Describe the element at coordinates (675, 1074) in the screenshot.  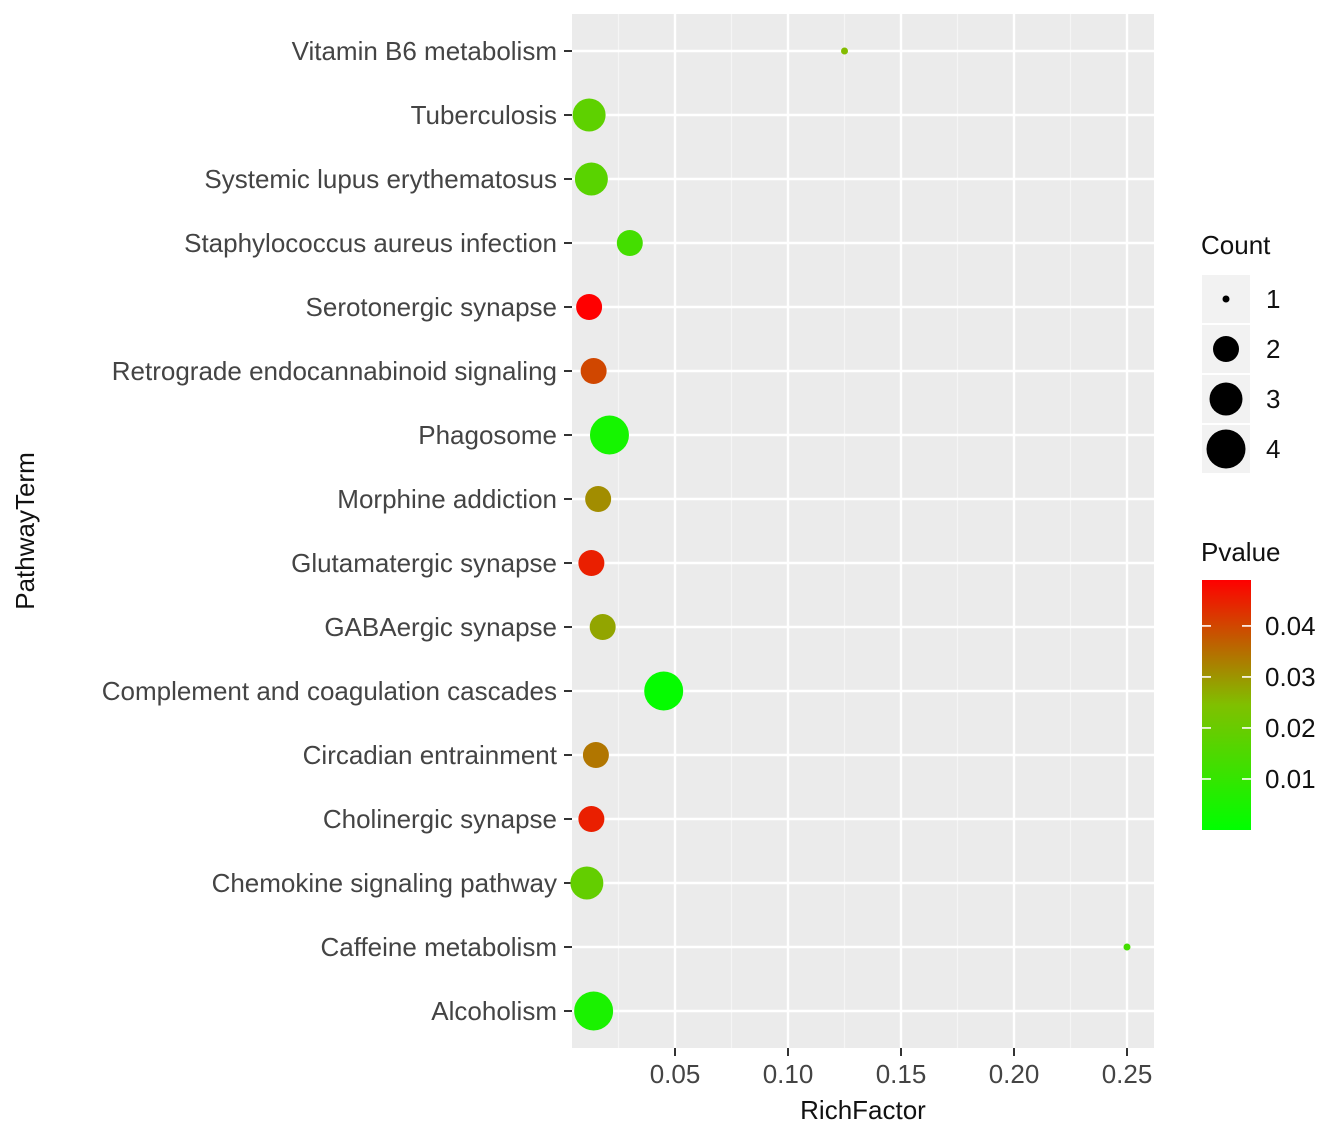
I see `x-tick-label: 0.05` at that location.